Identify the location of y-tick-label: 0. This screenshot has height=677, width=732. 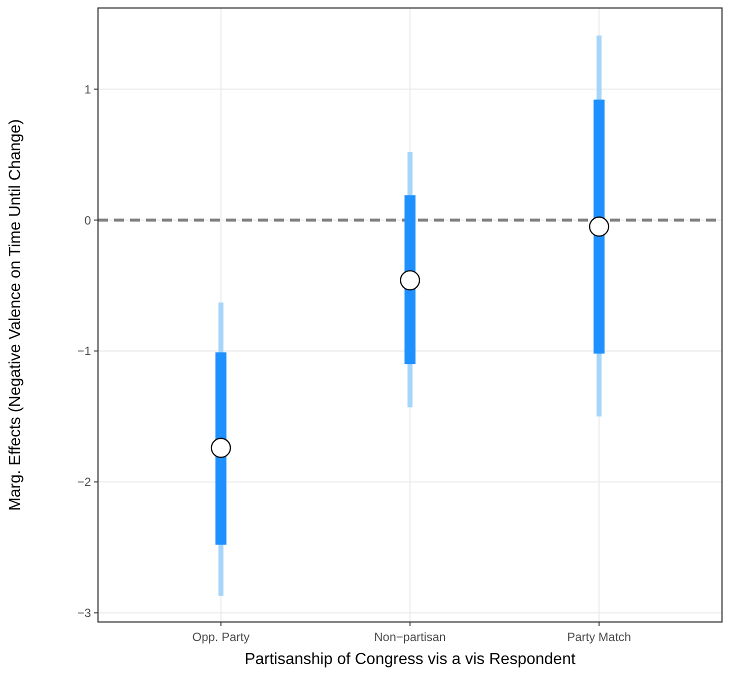
(88, 220).